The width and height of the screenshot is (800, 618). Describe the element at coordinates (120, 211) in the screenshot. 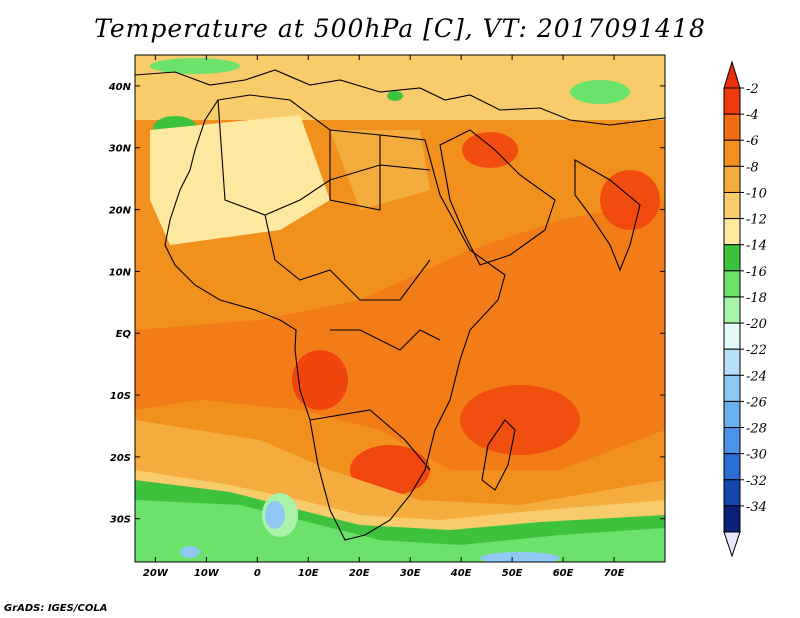

I see `y-tick-label: 20N` at that location.